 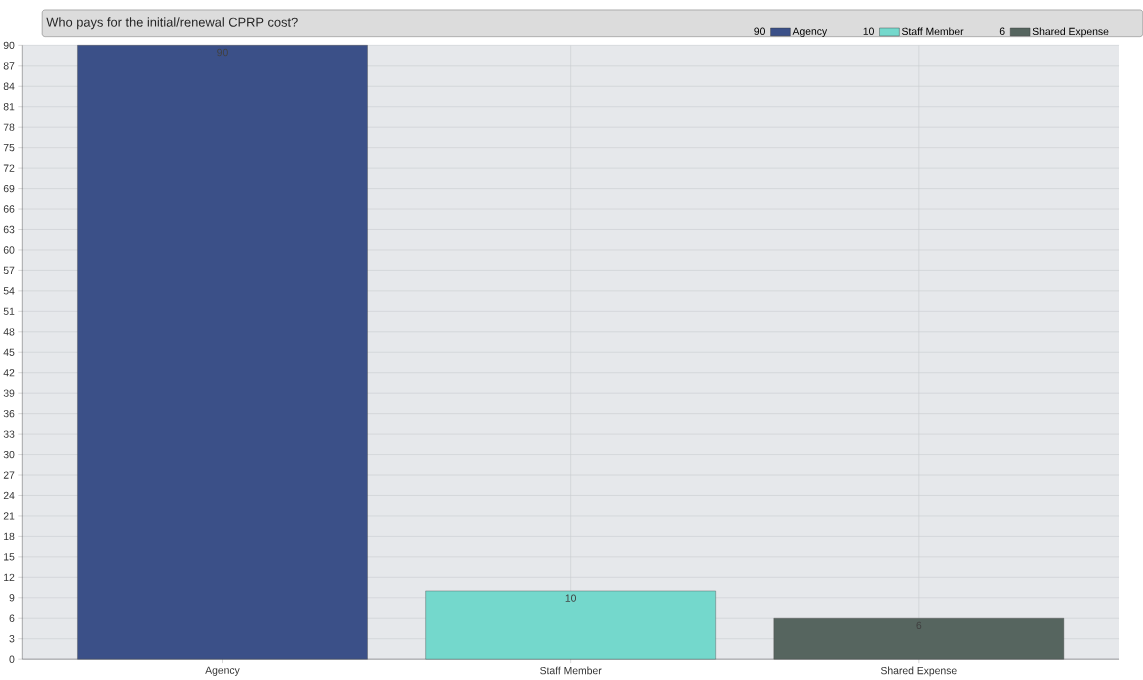 What do you see at coordinates (9, 291) in the screenshot?
I see `y-tick-label: 54` at bounding box center [9, 291].